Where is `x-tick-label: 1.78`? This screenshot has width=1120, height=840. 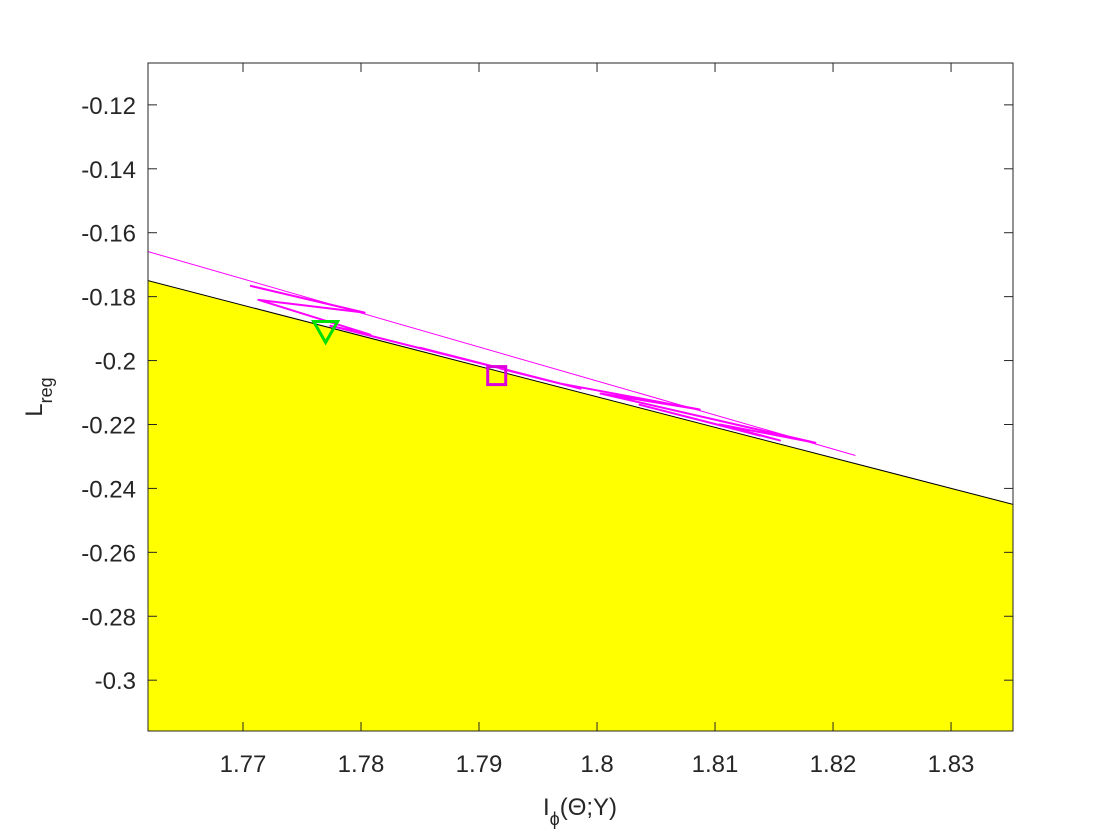
x-tick-label: 1.78 is located at coordinates (361, 764).